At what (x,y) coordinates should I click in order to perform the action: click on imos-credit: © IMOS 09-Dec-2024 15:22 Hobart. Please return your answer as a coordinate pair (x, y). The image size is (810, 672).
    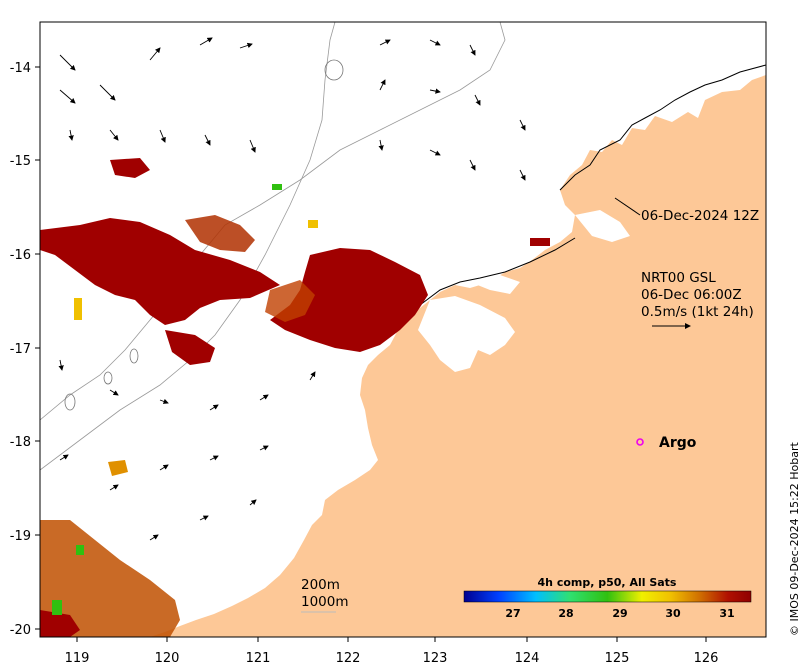
    Looking at the image, I should click on (794, 538).